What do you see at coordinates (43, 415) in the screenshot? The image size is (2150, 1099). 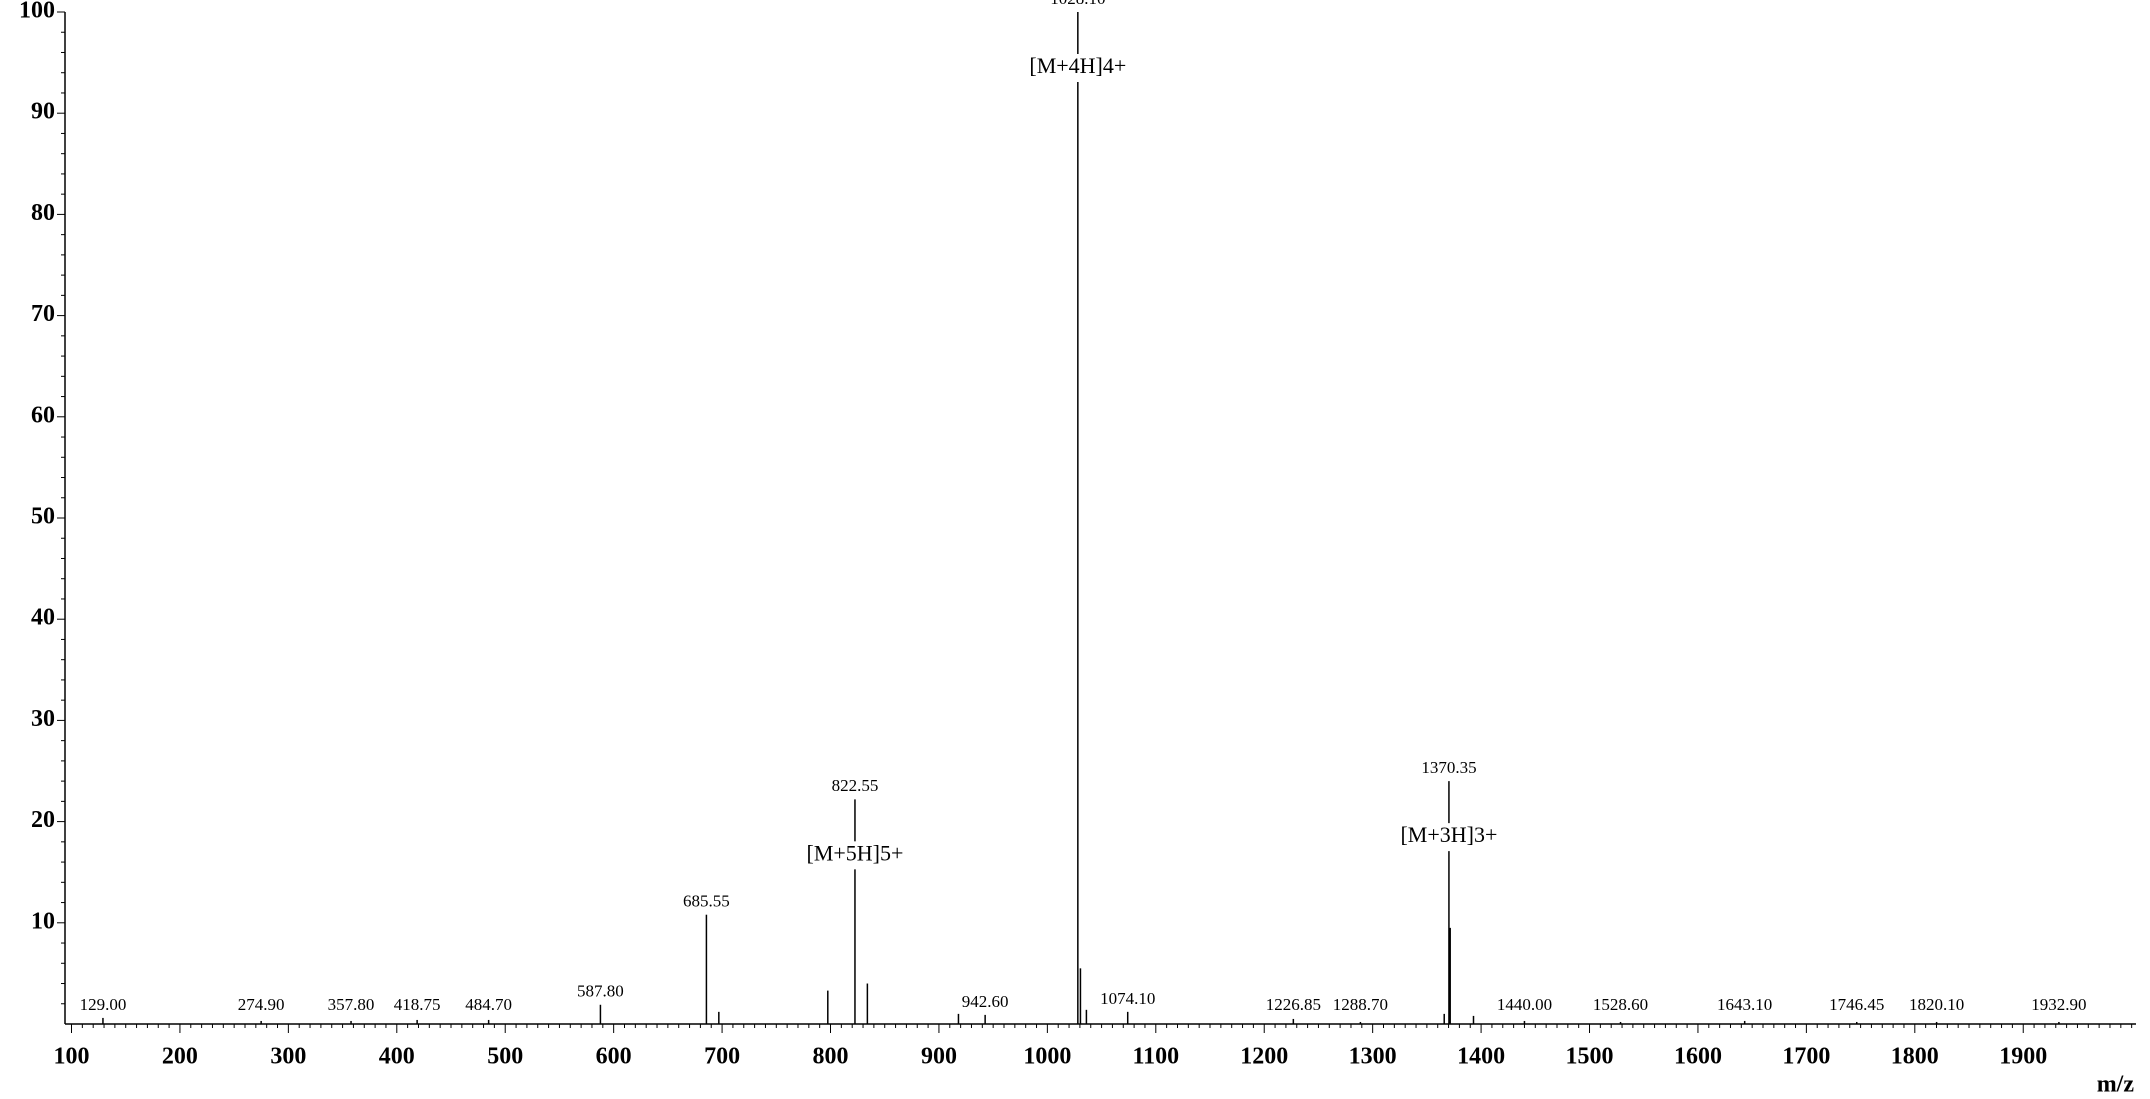 I see `y-tick-label: 60` at bounding box center [43, 415].